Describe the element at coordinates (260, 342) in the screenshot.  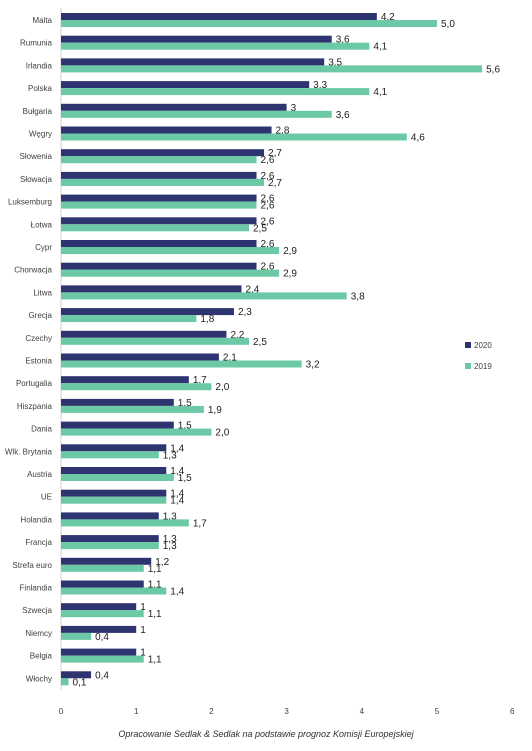
I see `data-label-2019: 2,5` at that location.